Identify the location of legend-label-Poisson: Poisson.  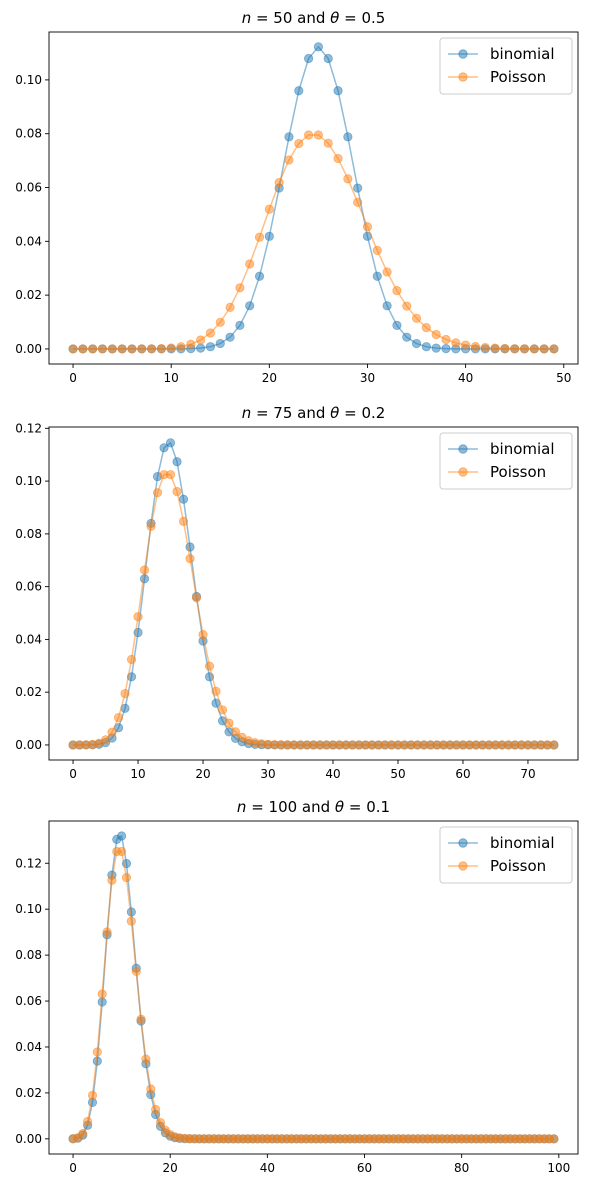
(518, 866).